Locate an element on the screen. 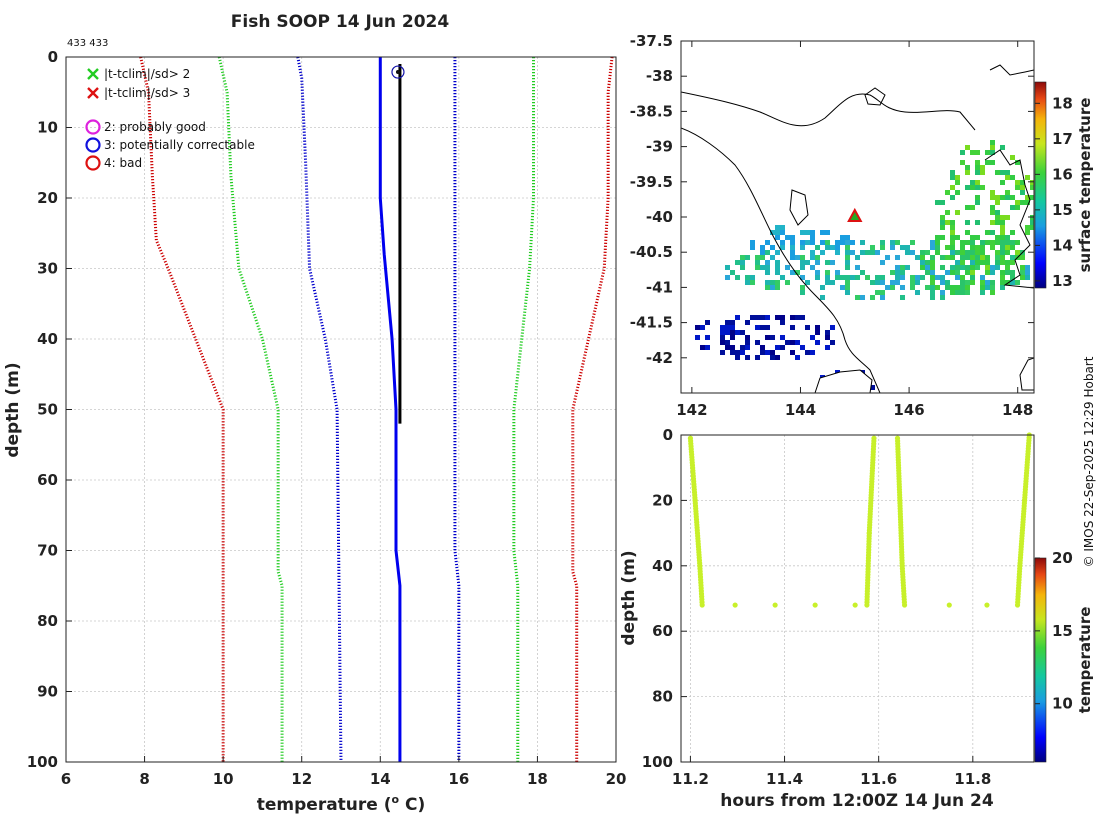 This screenshot has width=1100, height=820. profile-line-blue-right is located at coordinates (457, 409).